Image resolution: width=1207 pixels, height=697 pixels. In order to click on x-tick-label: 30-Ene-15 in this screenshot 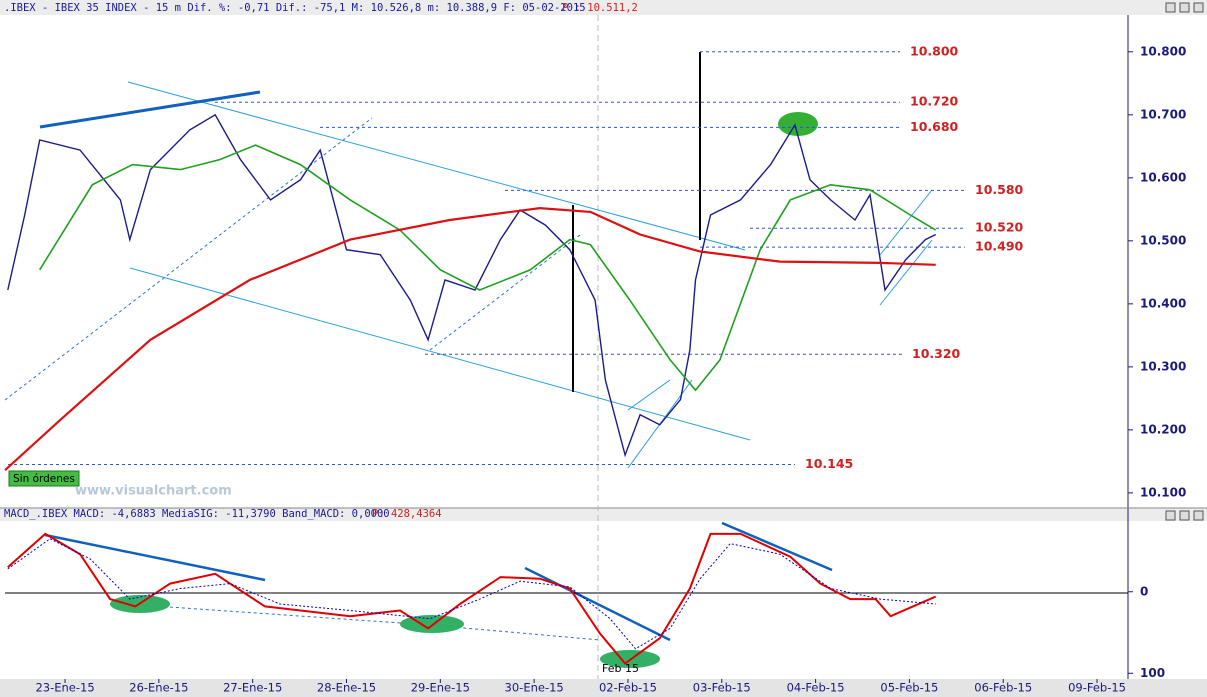, I will do `click(534, 688)`.